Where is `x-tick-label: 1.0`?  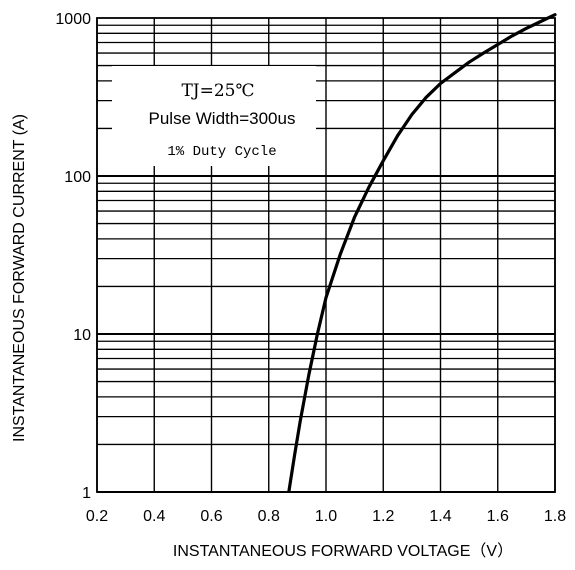 x-tick-label: 1.0 is located at coordinates (326, 516).